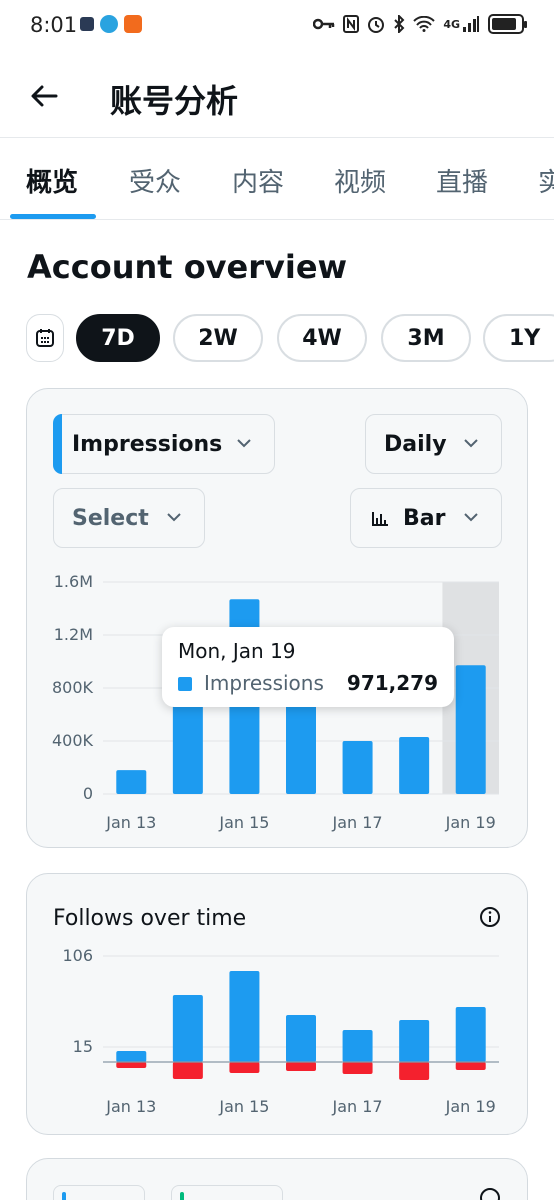 The height and width of the screenshot is (1200, 554). I want to click on nfc-icon, so click(351, 24).